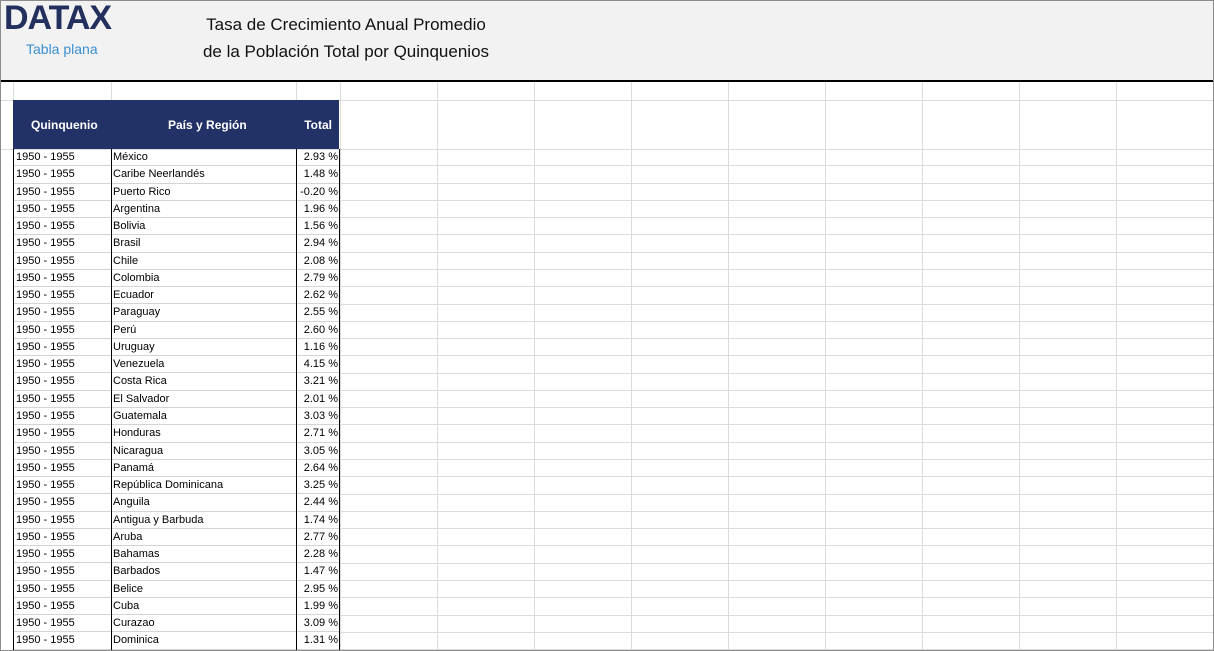  I want to click on table-row: 1950 - 1955 Honduras 2.71 %, so click(176, 434).